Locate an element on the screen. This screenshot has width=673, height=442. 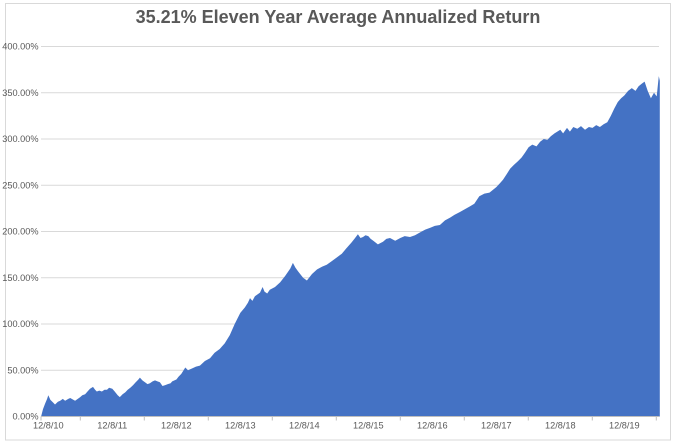
y-axis-label: 200.00% is located at coordinates (20, 232).